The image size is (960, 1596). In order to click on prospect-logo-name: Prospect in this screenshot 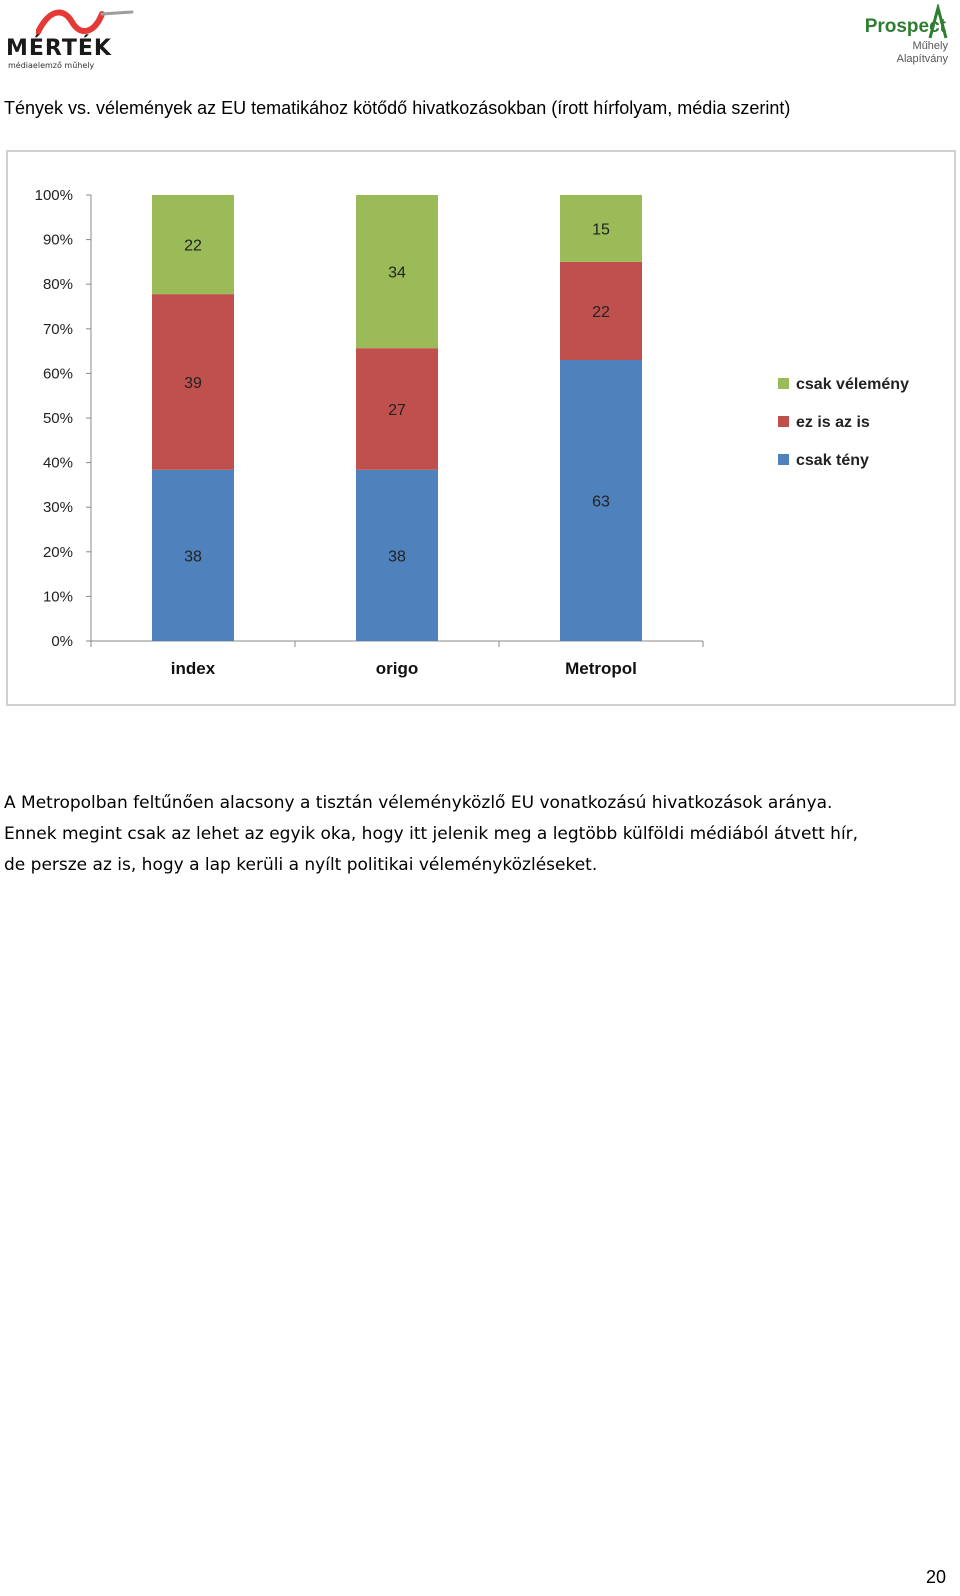, I will do `click(905, 26)`.